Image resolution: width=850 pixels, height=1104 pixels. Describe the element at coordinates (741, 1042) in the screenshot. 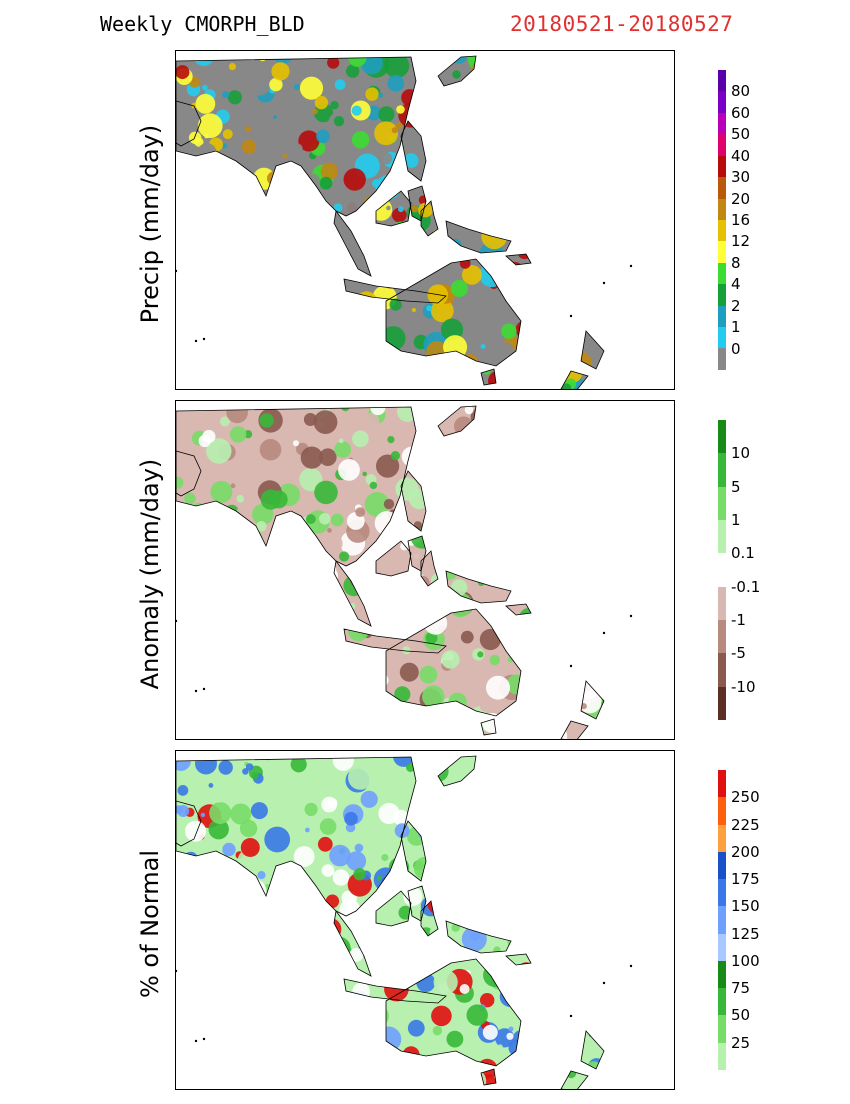

I see `colorbar-label: 25` at that location.